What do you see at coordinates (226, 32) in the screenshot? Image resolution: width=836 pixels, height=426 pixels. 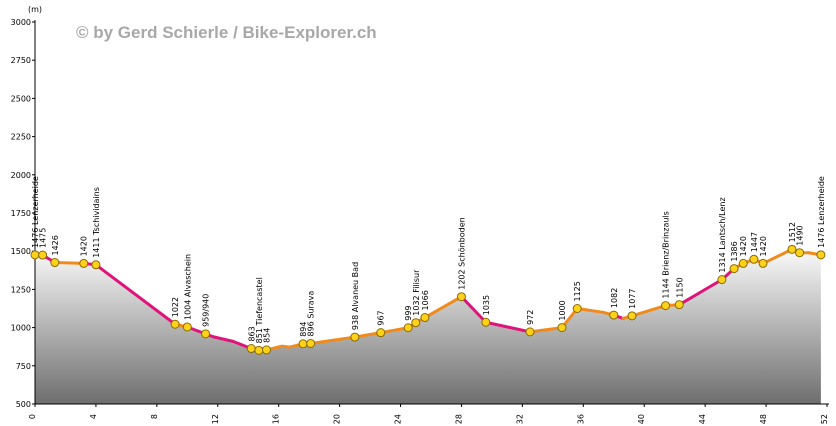 I see `copyright-watermark: © by Gerd Schierle / Bike-Explorer.ch` at bounding box center [226, 32].